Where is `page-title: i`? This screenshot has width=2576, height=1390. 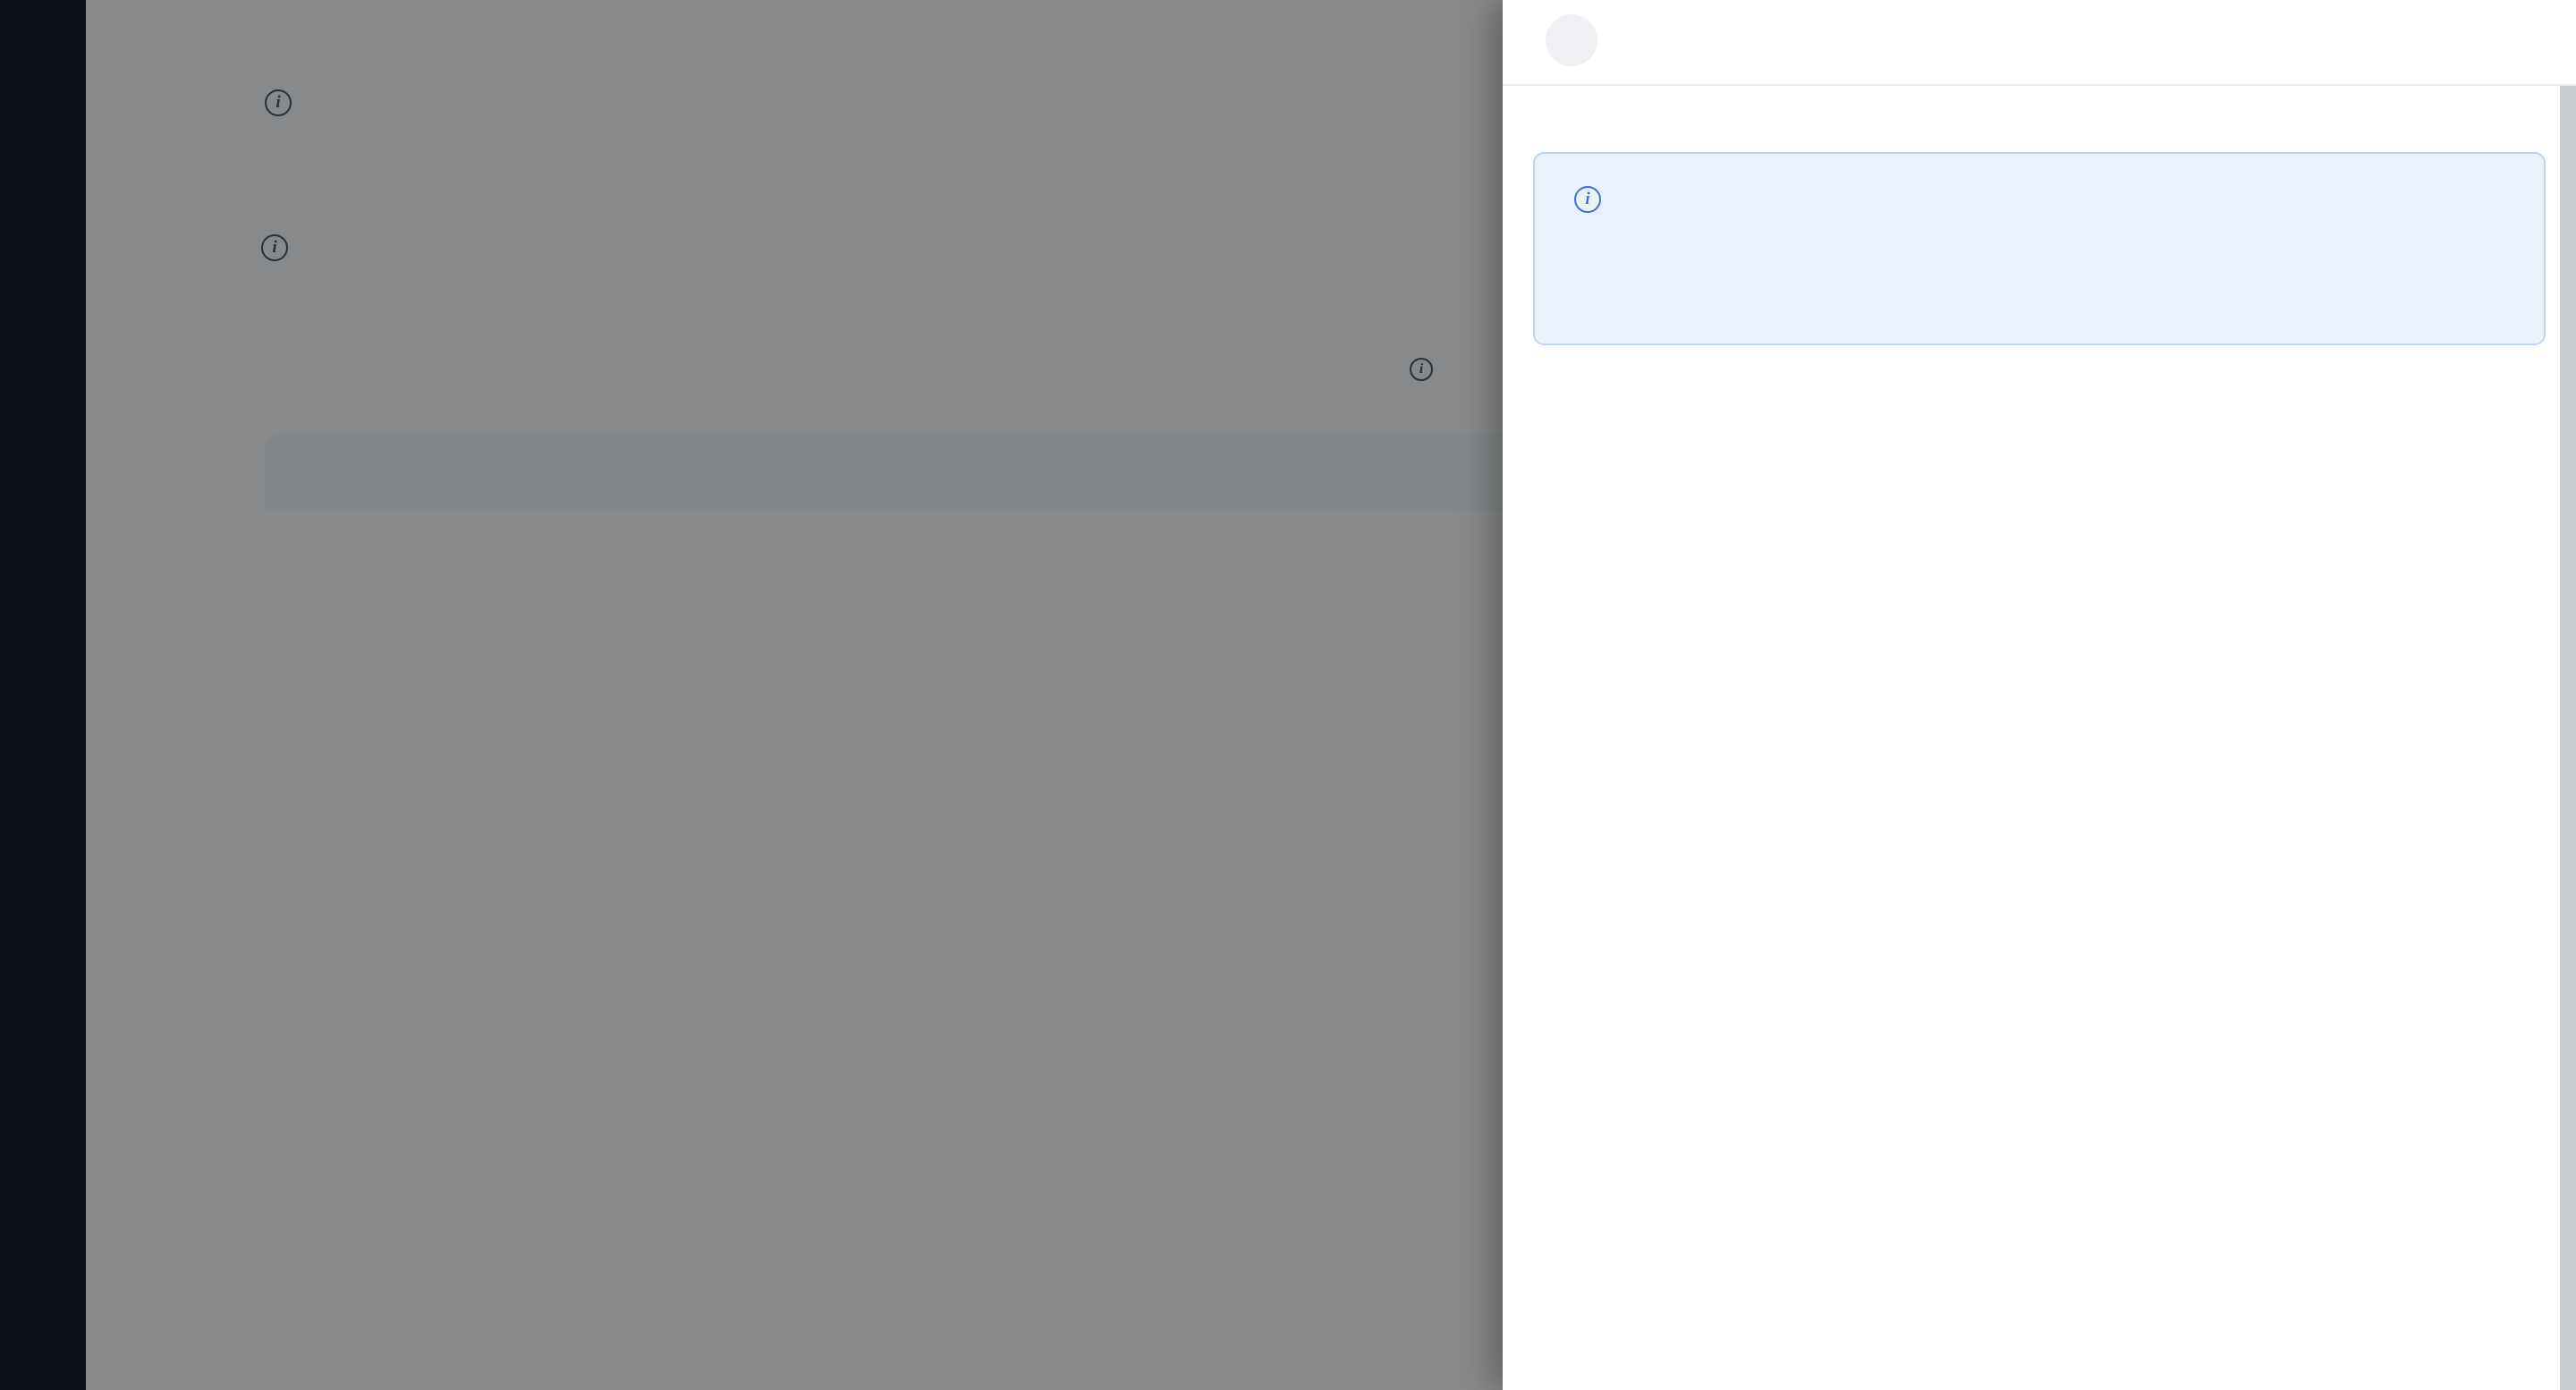
page-title: i is located at coordinates (268, 102).